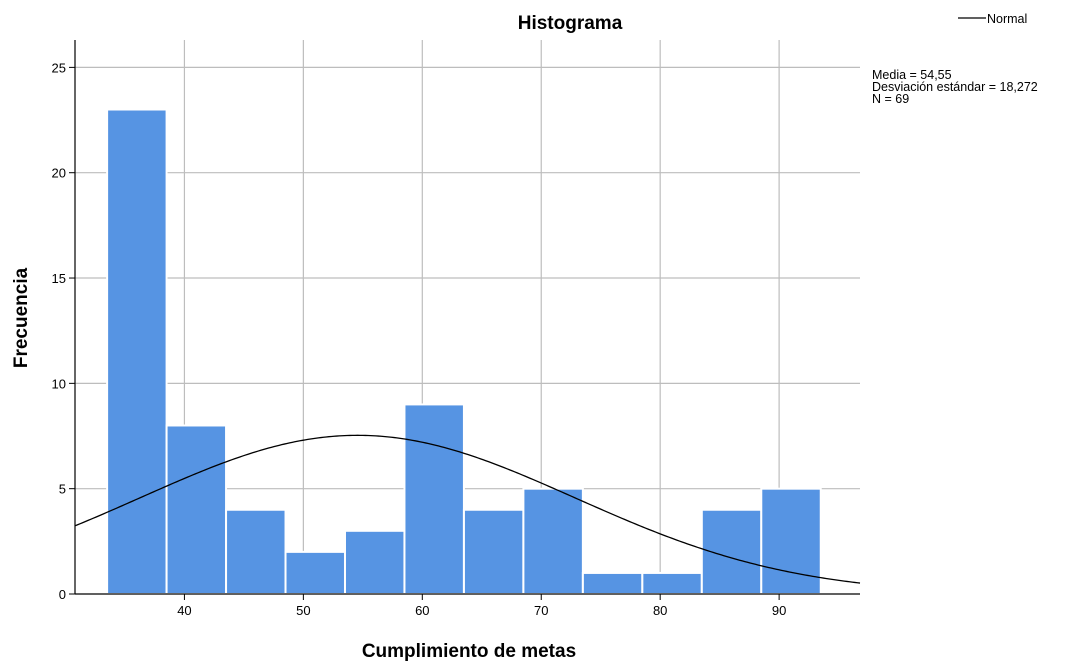  Describe the element at coordinates (912, 75) in the screenshot. I see `stat-mean: Media = 54,55` at that location.